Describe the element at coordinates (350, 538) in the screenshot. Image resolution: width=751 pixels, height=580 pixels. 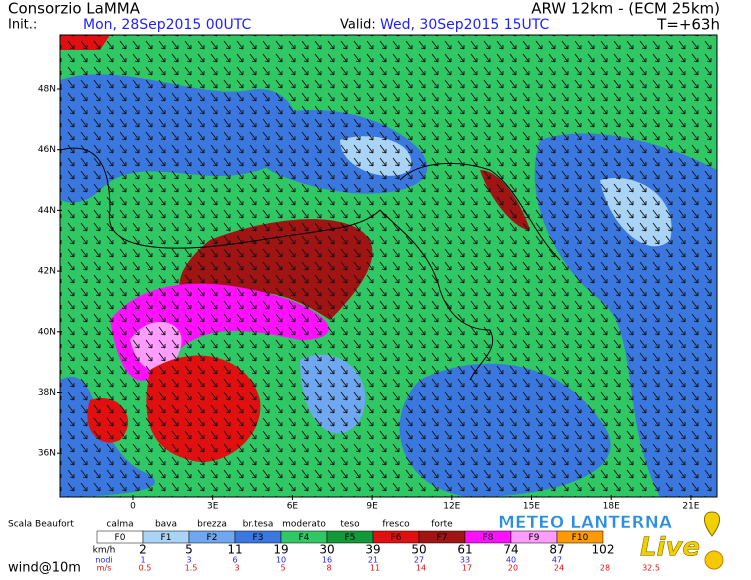
I see `beaufort-code: F5` at that location.